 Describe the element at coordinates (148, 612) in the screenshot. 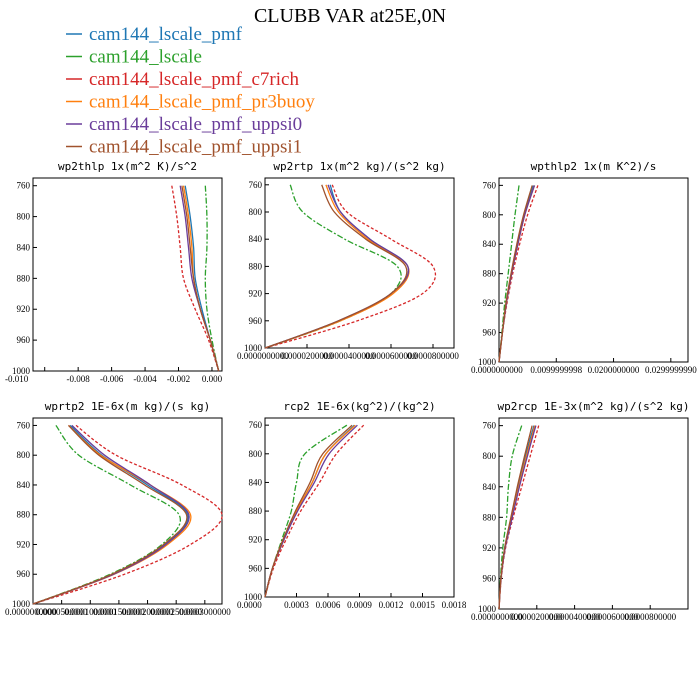

I see `x-tick-label: 0.0002000000` at that location.